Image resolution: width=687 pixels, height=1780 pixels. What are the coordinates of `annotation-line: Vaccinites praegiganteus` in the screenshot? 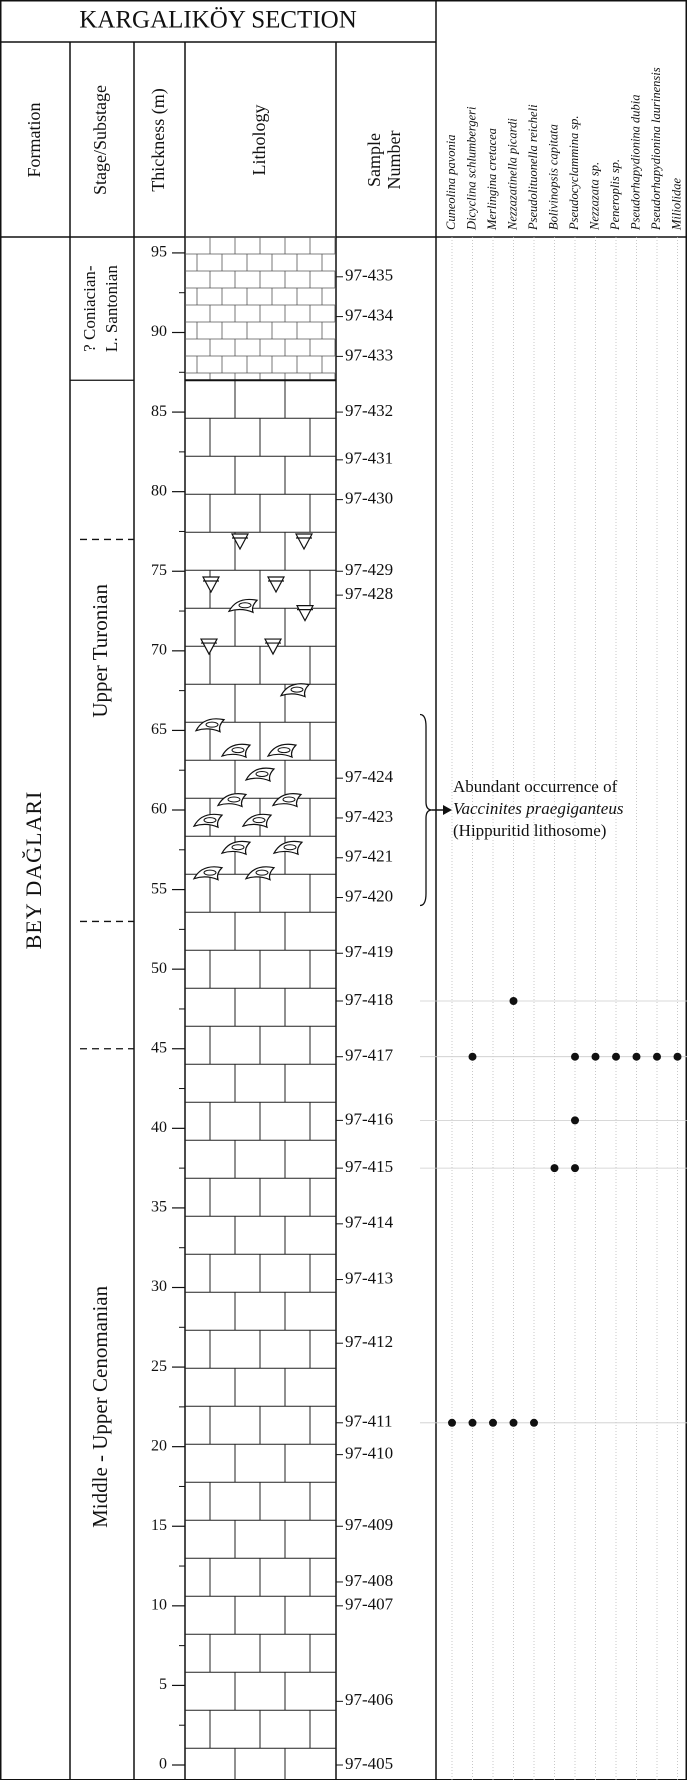 It's located at (538, 808).